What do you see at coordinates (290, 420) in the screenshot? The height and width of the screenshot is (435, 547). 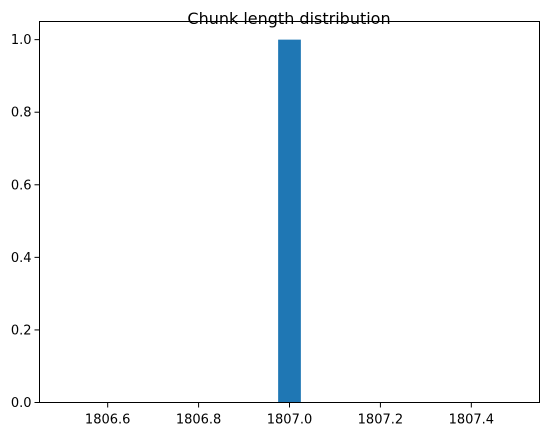 I see `x-tick-label: 1807.0` at bounding box center [290, 420].